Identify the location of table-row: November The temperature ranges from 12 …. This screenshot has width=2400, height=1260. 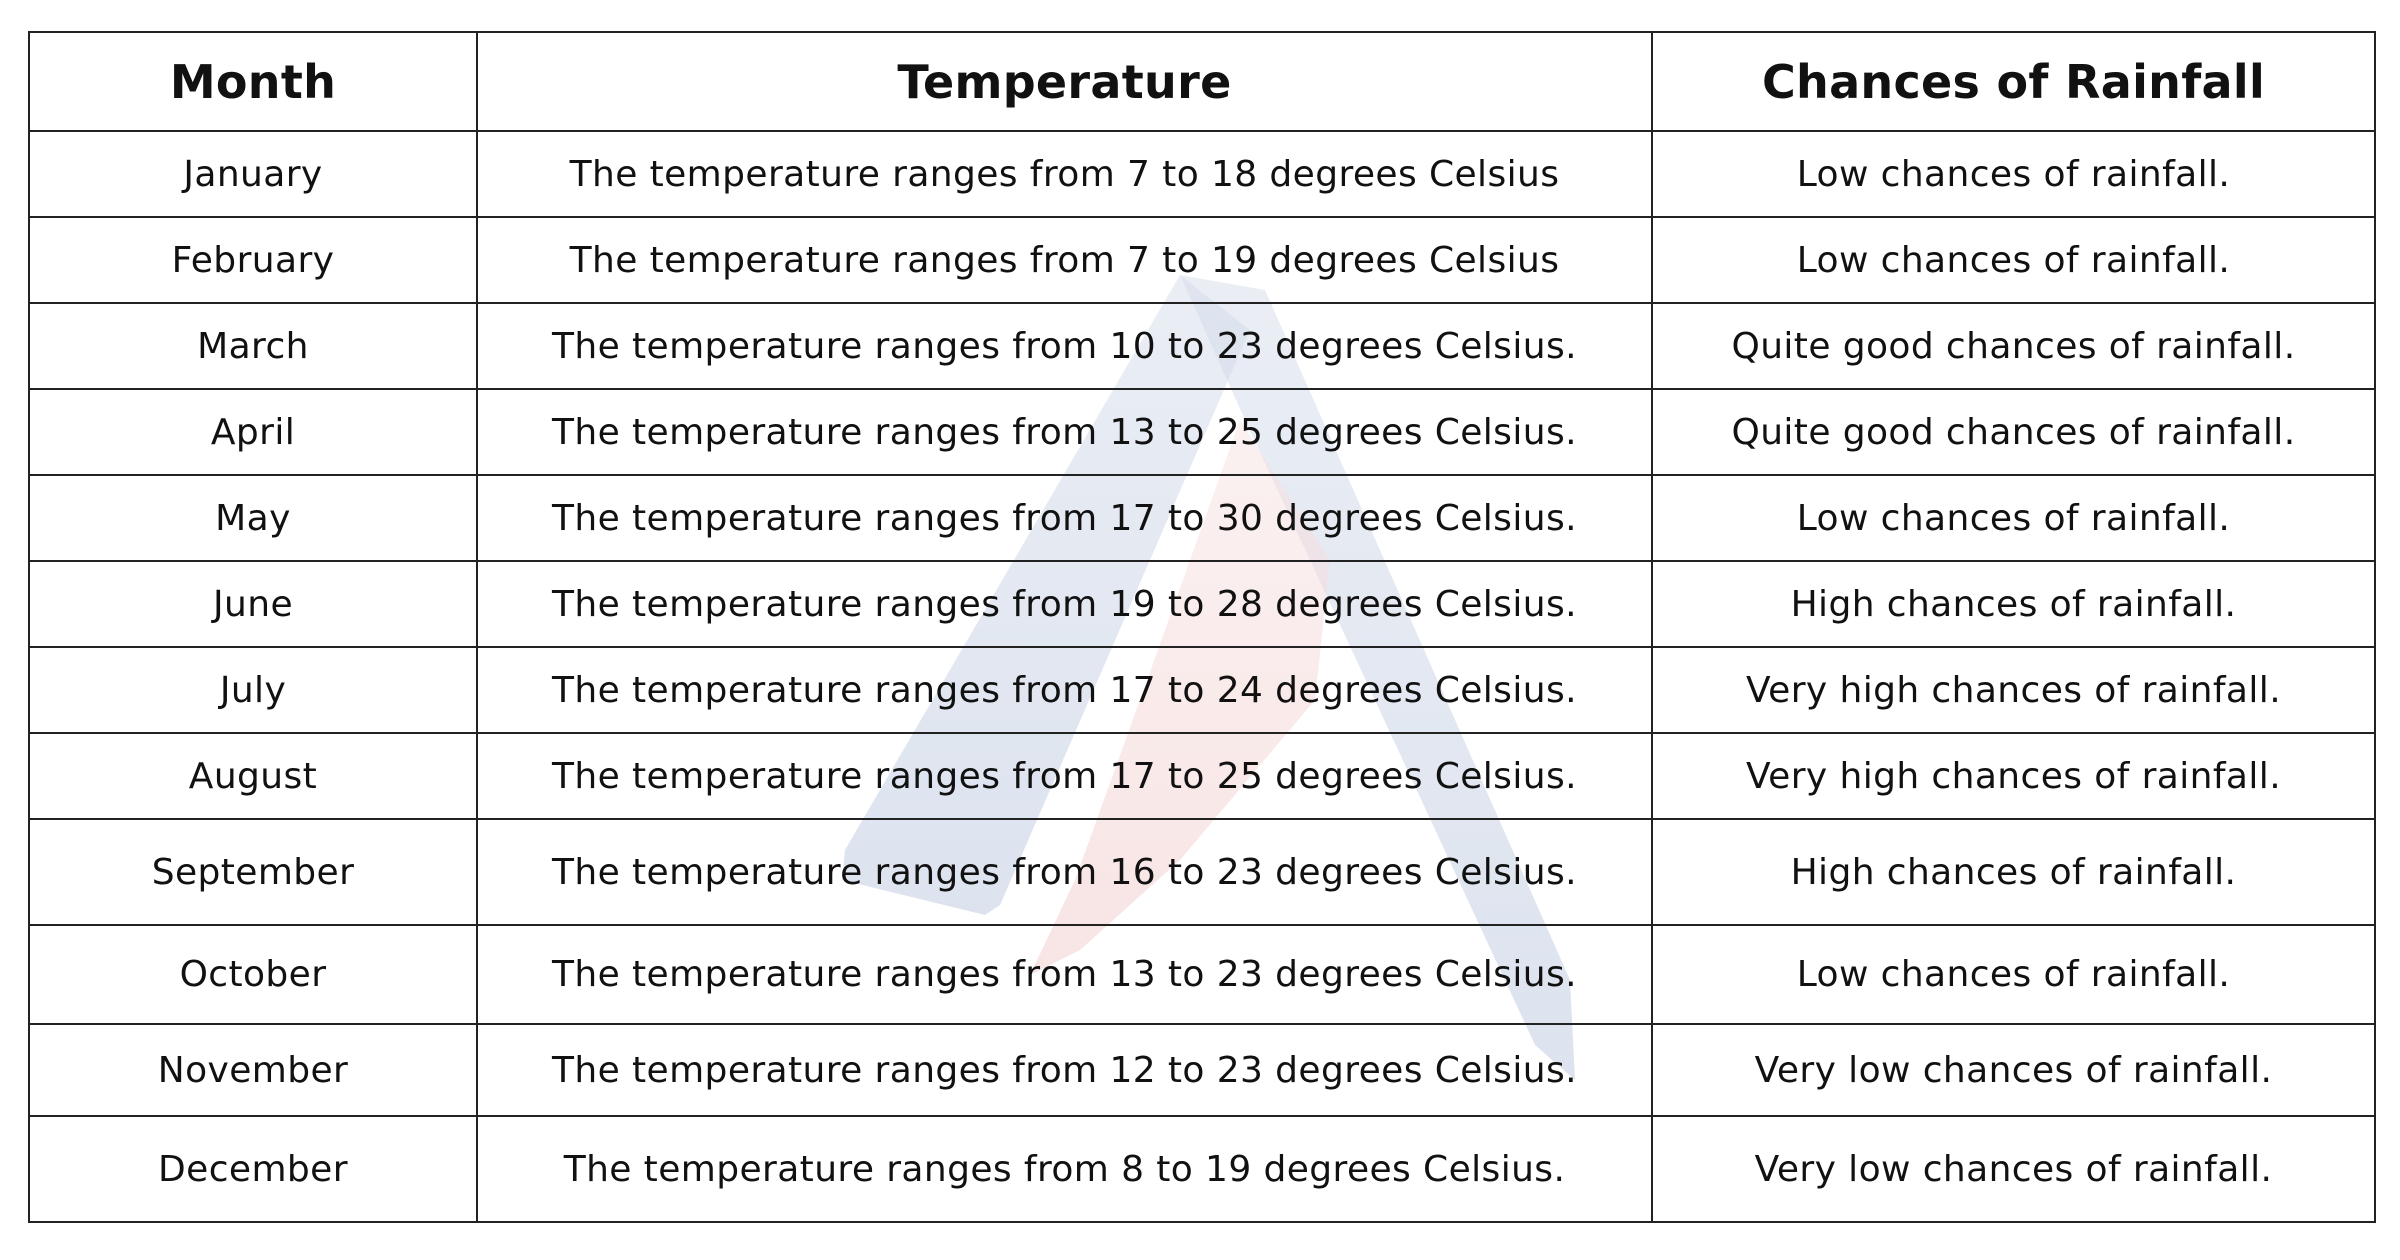
(1202, 1070).